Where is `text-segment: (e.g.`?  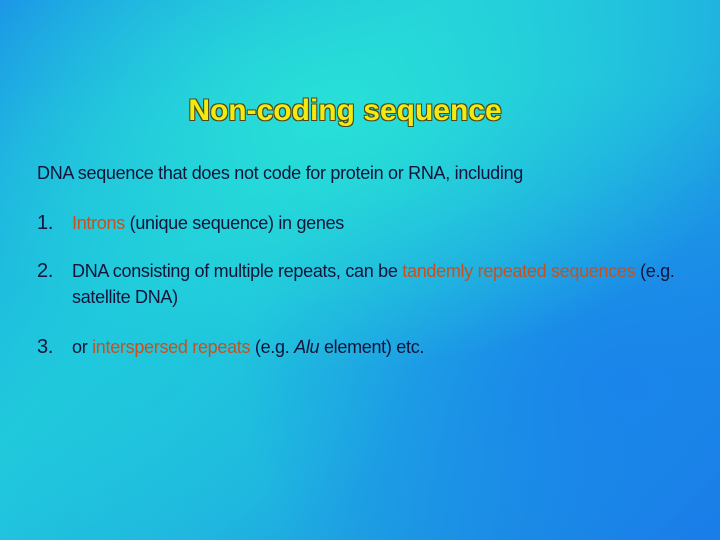
text-segment: (e.g. is located at coordinates (272, 347).